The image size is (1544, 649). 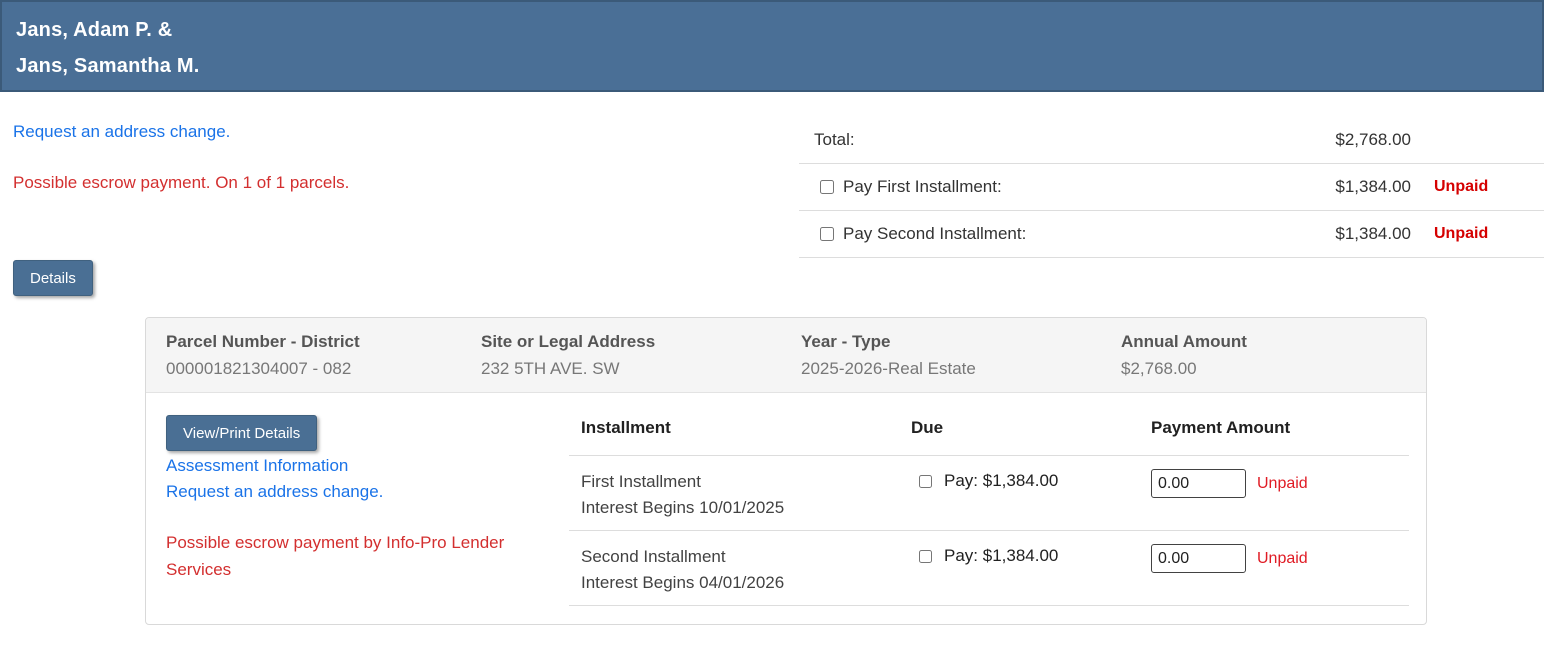 I want to click on summary-first-installment-row: Pay First Installment: $1,384.00 Unpaid, so click(x=1171, y=187).